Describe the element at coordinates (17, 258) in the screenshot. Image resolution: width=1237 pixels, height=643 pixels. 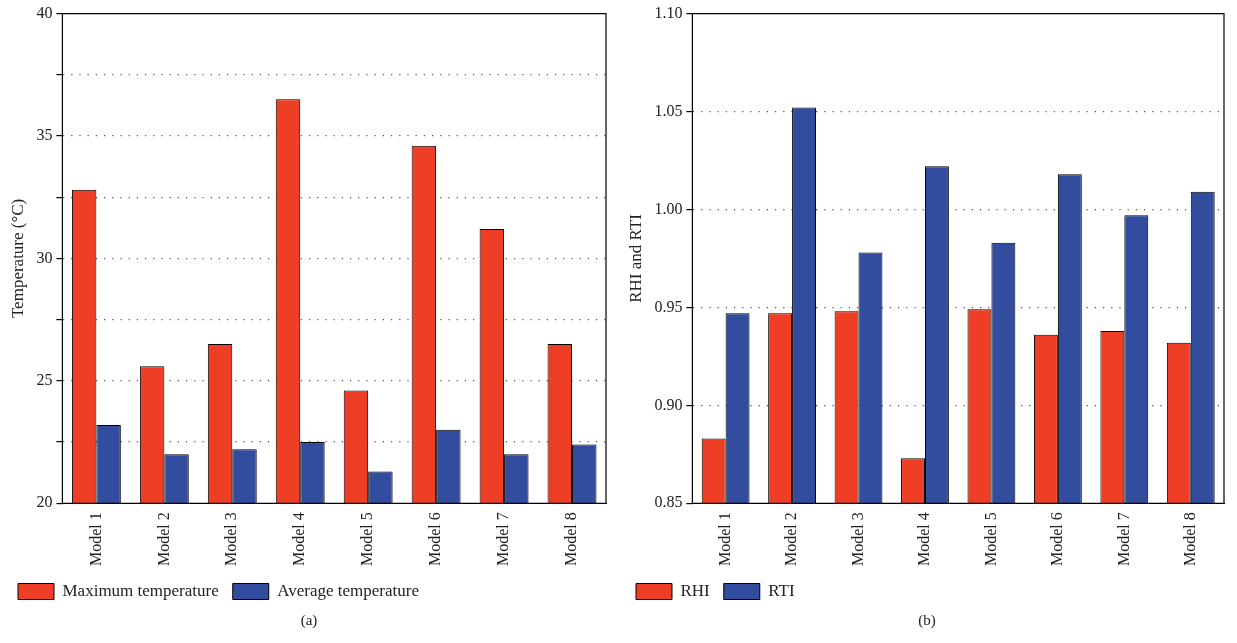
I see `y-axis-title: Temperature (°C)` at that location.